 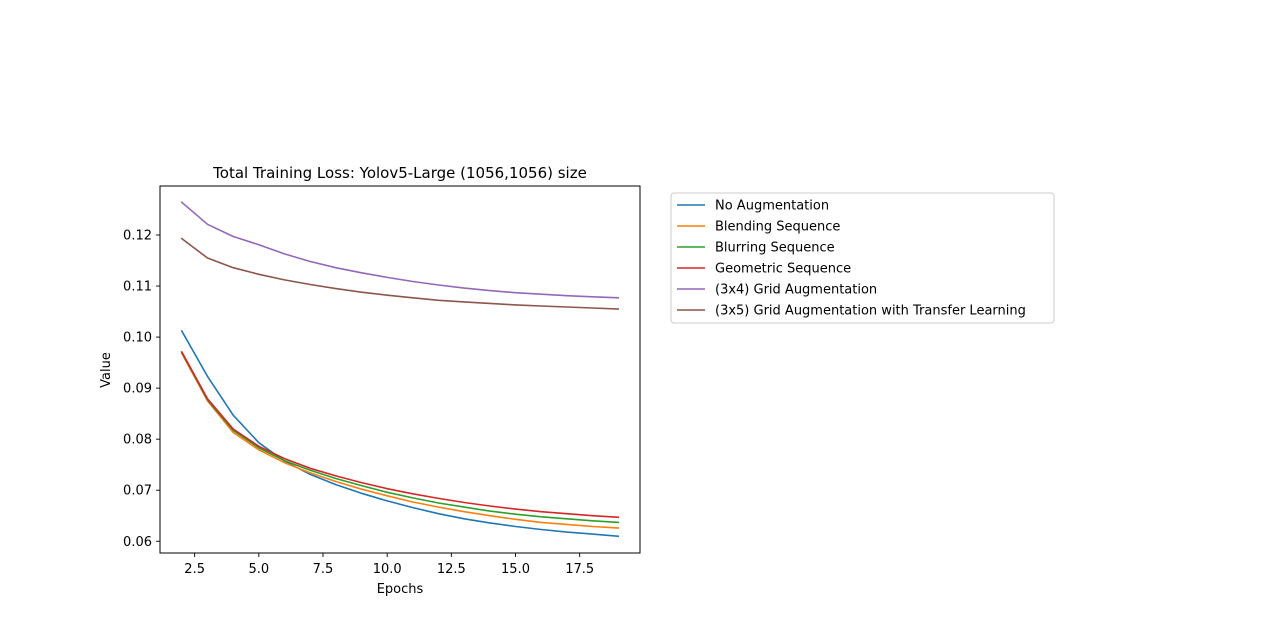 I want to click on x-tick-label: 15.0, so click(x=515, y=569).